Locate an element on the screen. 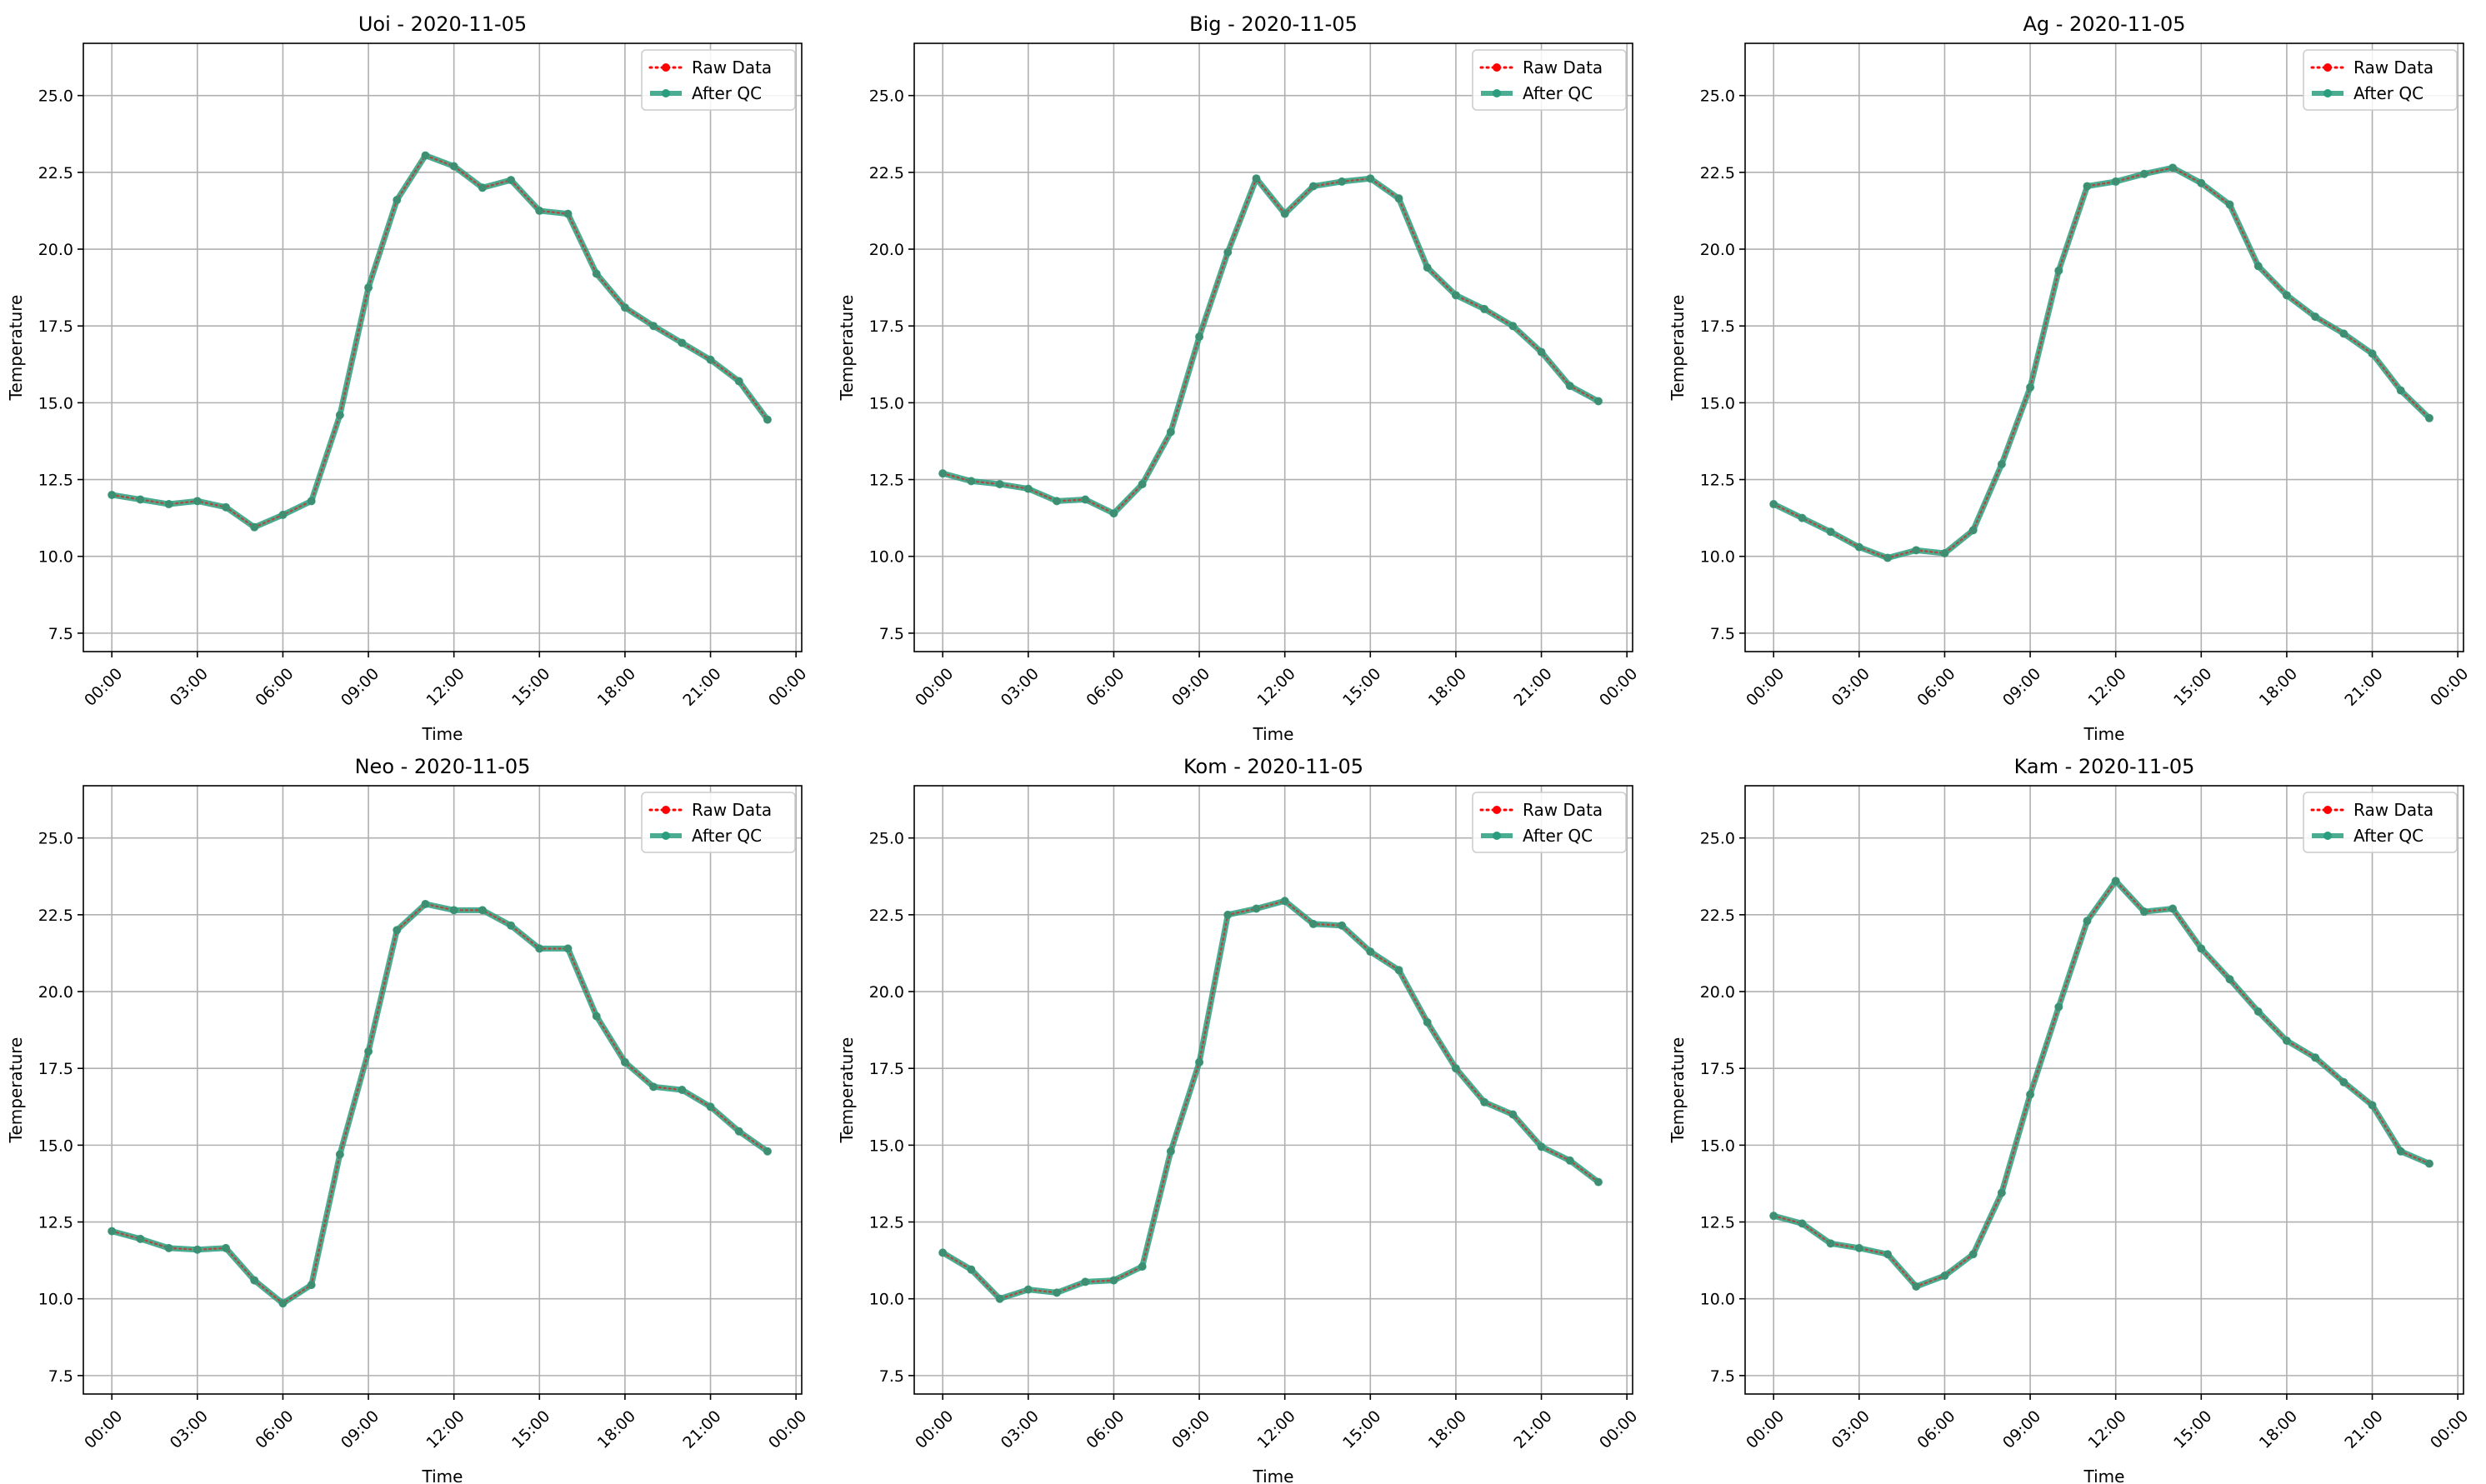 The image size is (2486, 1484). x-tick-label: 09:00 is located at coordinates (1190, 1429).